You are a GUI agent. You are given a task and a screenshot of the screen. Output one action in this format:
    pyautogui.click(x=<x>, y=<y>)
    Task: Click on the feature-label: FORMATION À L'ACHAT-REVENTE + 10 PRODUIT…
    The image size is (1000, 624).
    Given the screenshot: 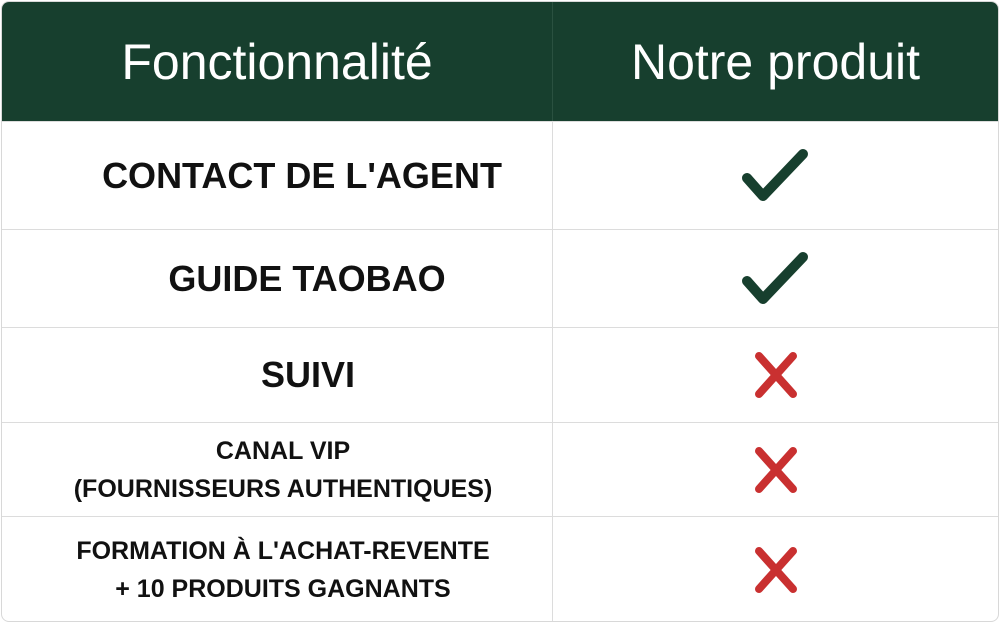 What is the action you would take?
    pyautogui.click(x=283, y=569)
    